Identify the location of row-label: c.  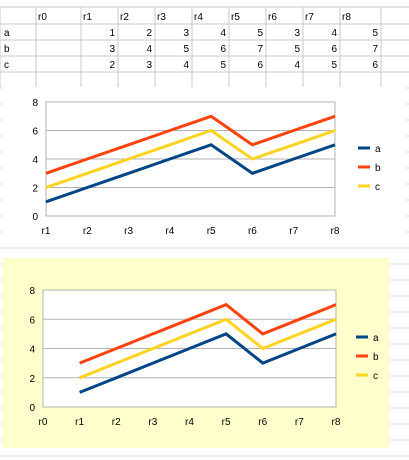
(6, 65).